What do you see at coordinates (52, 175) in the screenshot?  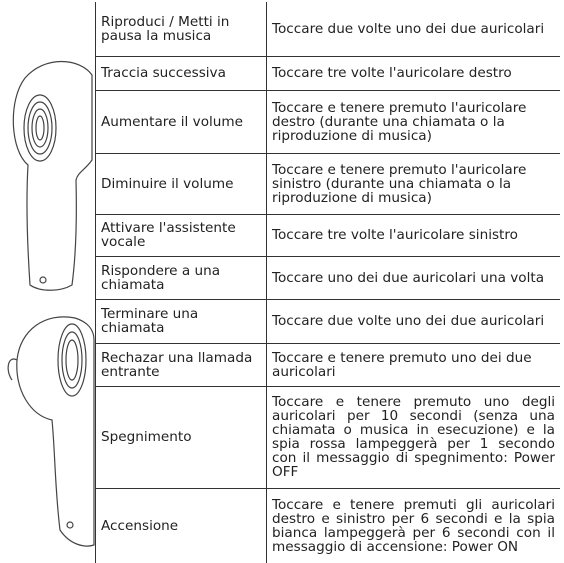 I see `right-earbud` at bounding box center [52, 175].